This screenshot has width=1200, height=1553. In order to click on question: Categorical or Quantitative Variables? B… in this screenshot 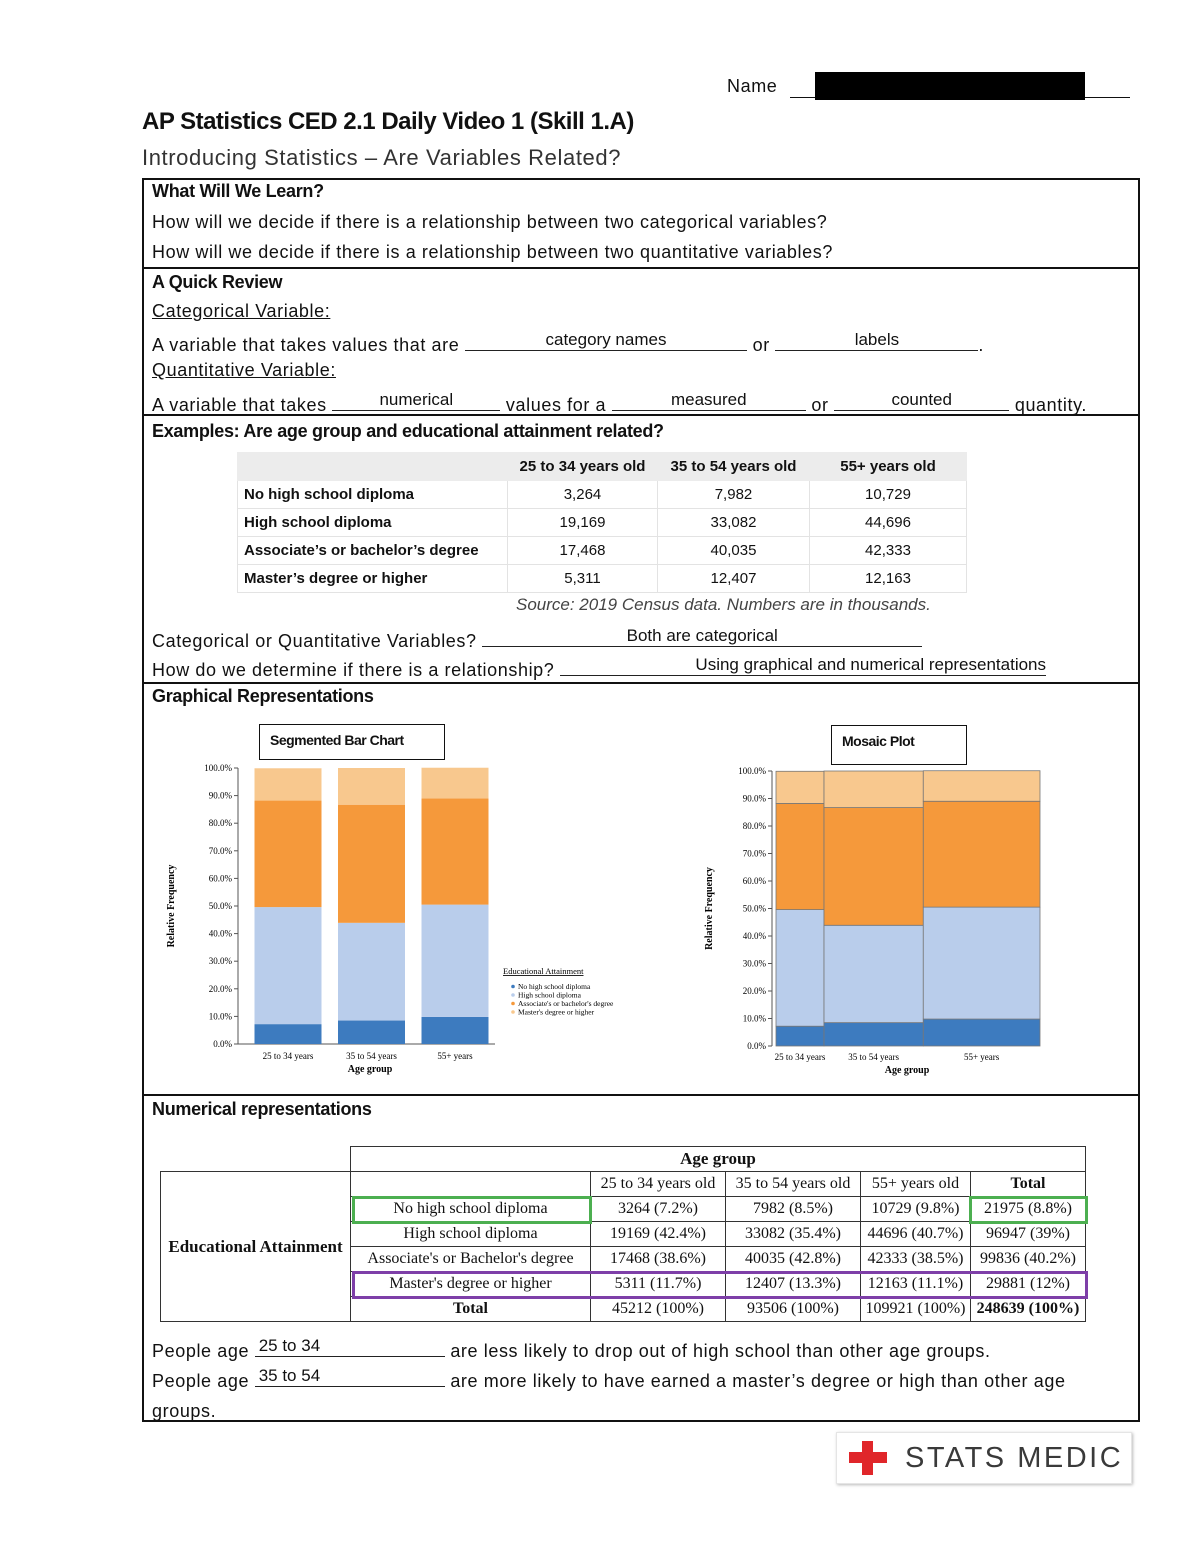, I will do `click(537, 639)`.